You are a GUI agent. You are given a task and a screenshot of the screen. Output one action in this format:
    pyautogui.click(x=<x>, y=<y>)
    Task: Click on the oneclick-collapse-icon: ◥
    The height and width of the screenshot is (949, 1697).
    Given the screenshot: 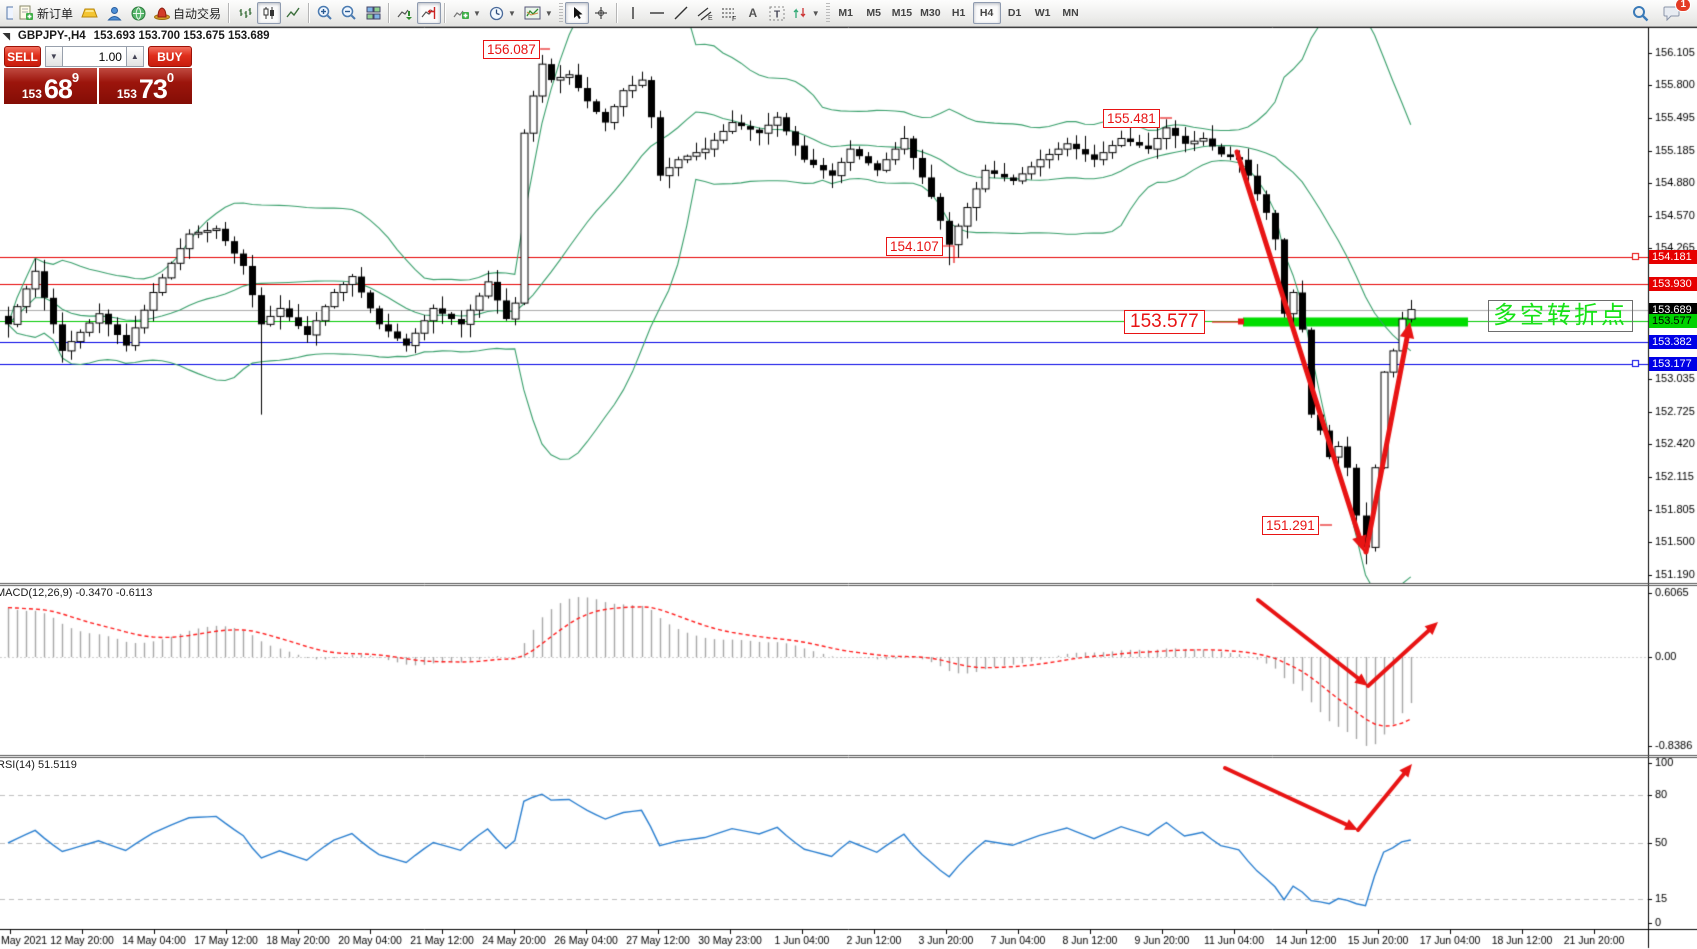 What is the action you would take?
    pyautogui.click(x=6, y=35)
    